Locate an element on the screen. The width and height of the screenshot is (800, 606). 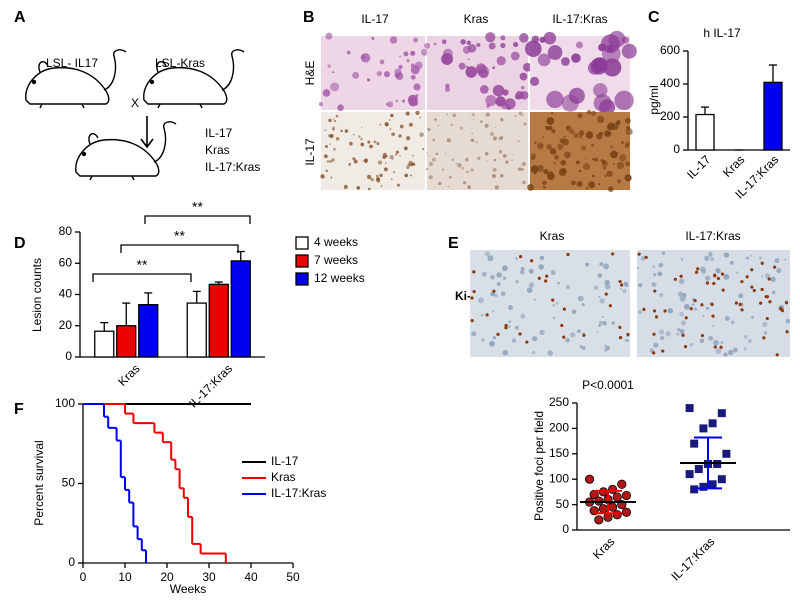
y-axis-label: Percent survival is located at coordinates (39, 482).